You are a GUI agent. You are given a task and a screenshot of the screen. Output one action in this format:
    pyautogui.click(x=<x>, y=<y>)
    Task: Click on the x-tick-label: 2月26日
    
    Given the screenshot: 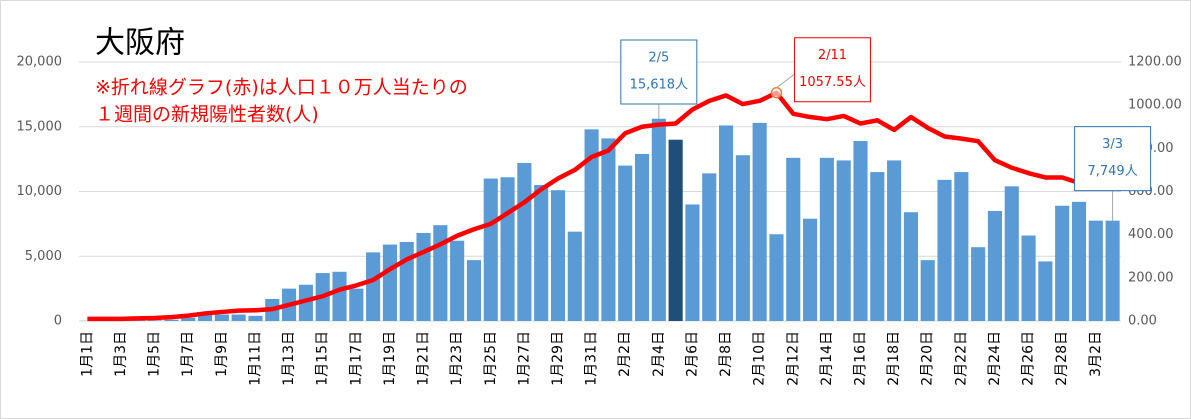 What is the action you would take?
    pyautogui.click(x=1029, y=358)
    